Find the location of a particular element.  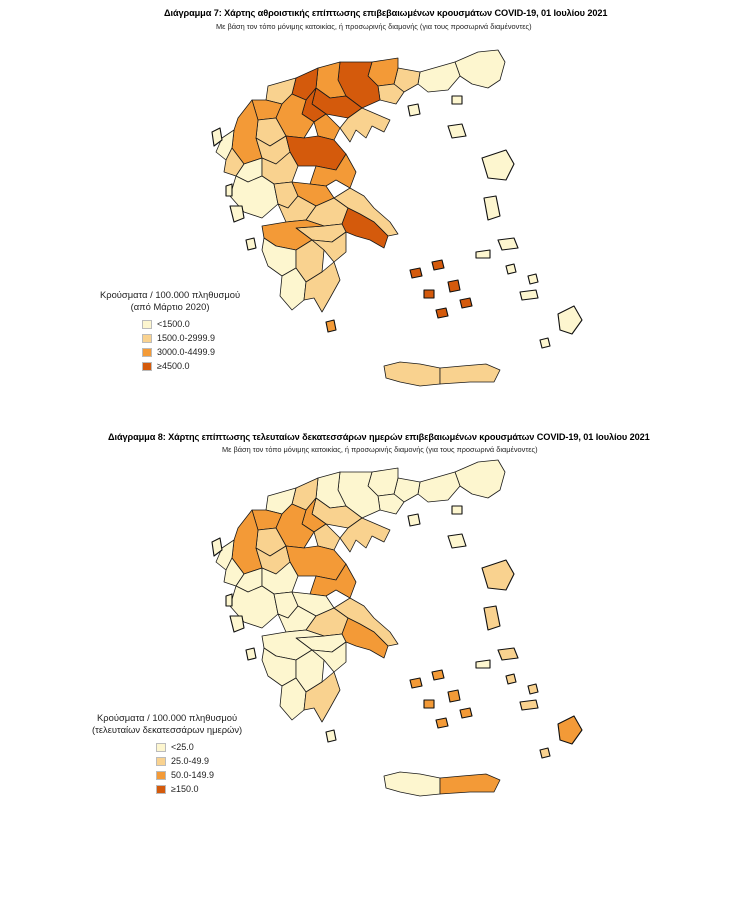

map1-legend-title: Κρούσματα / 100.000 πληθυσμού is located at coordinates (170, 294).